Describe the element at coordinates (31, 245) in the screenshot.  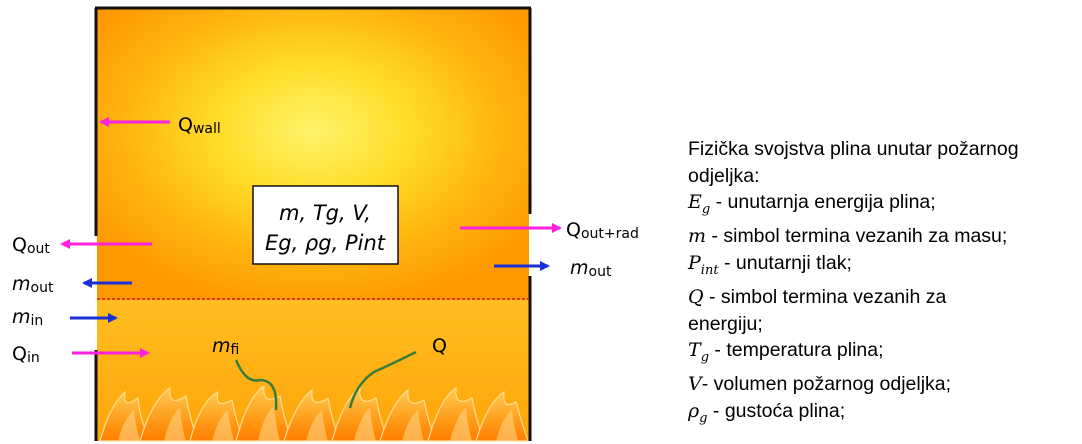
I see `q-out-label: Qout` at that location.